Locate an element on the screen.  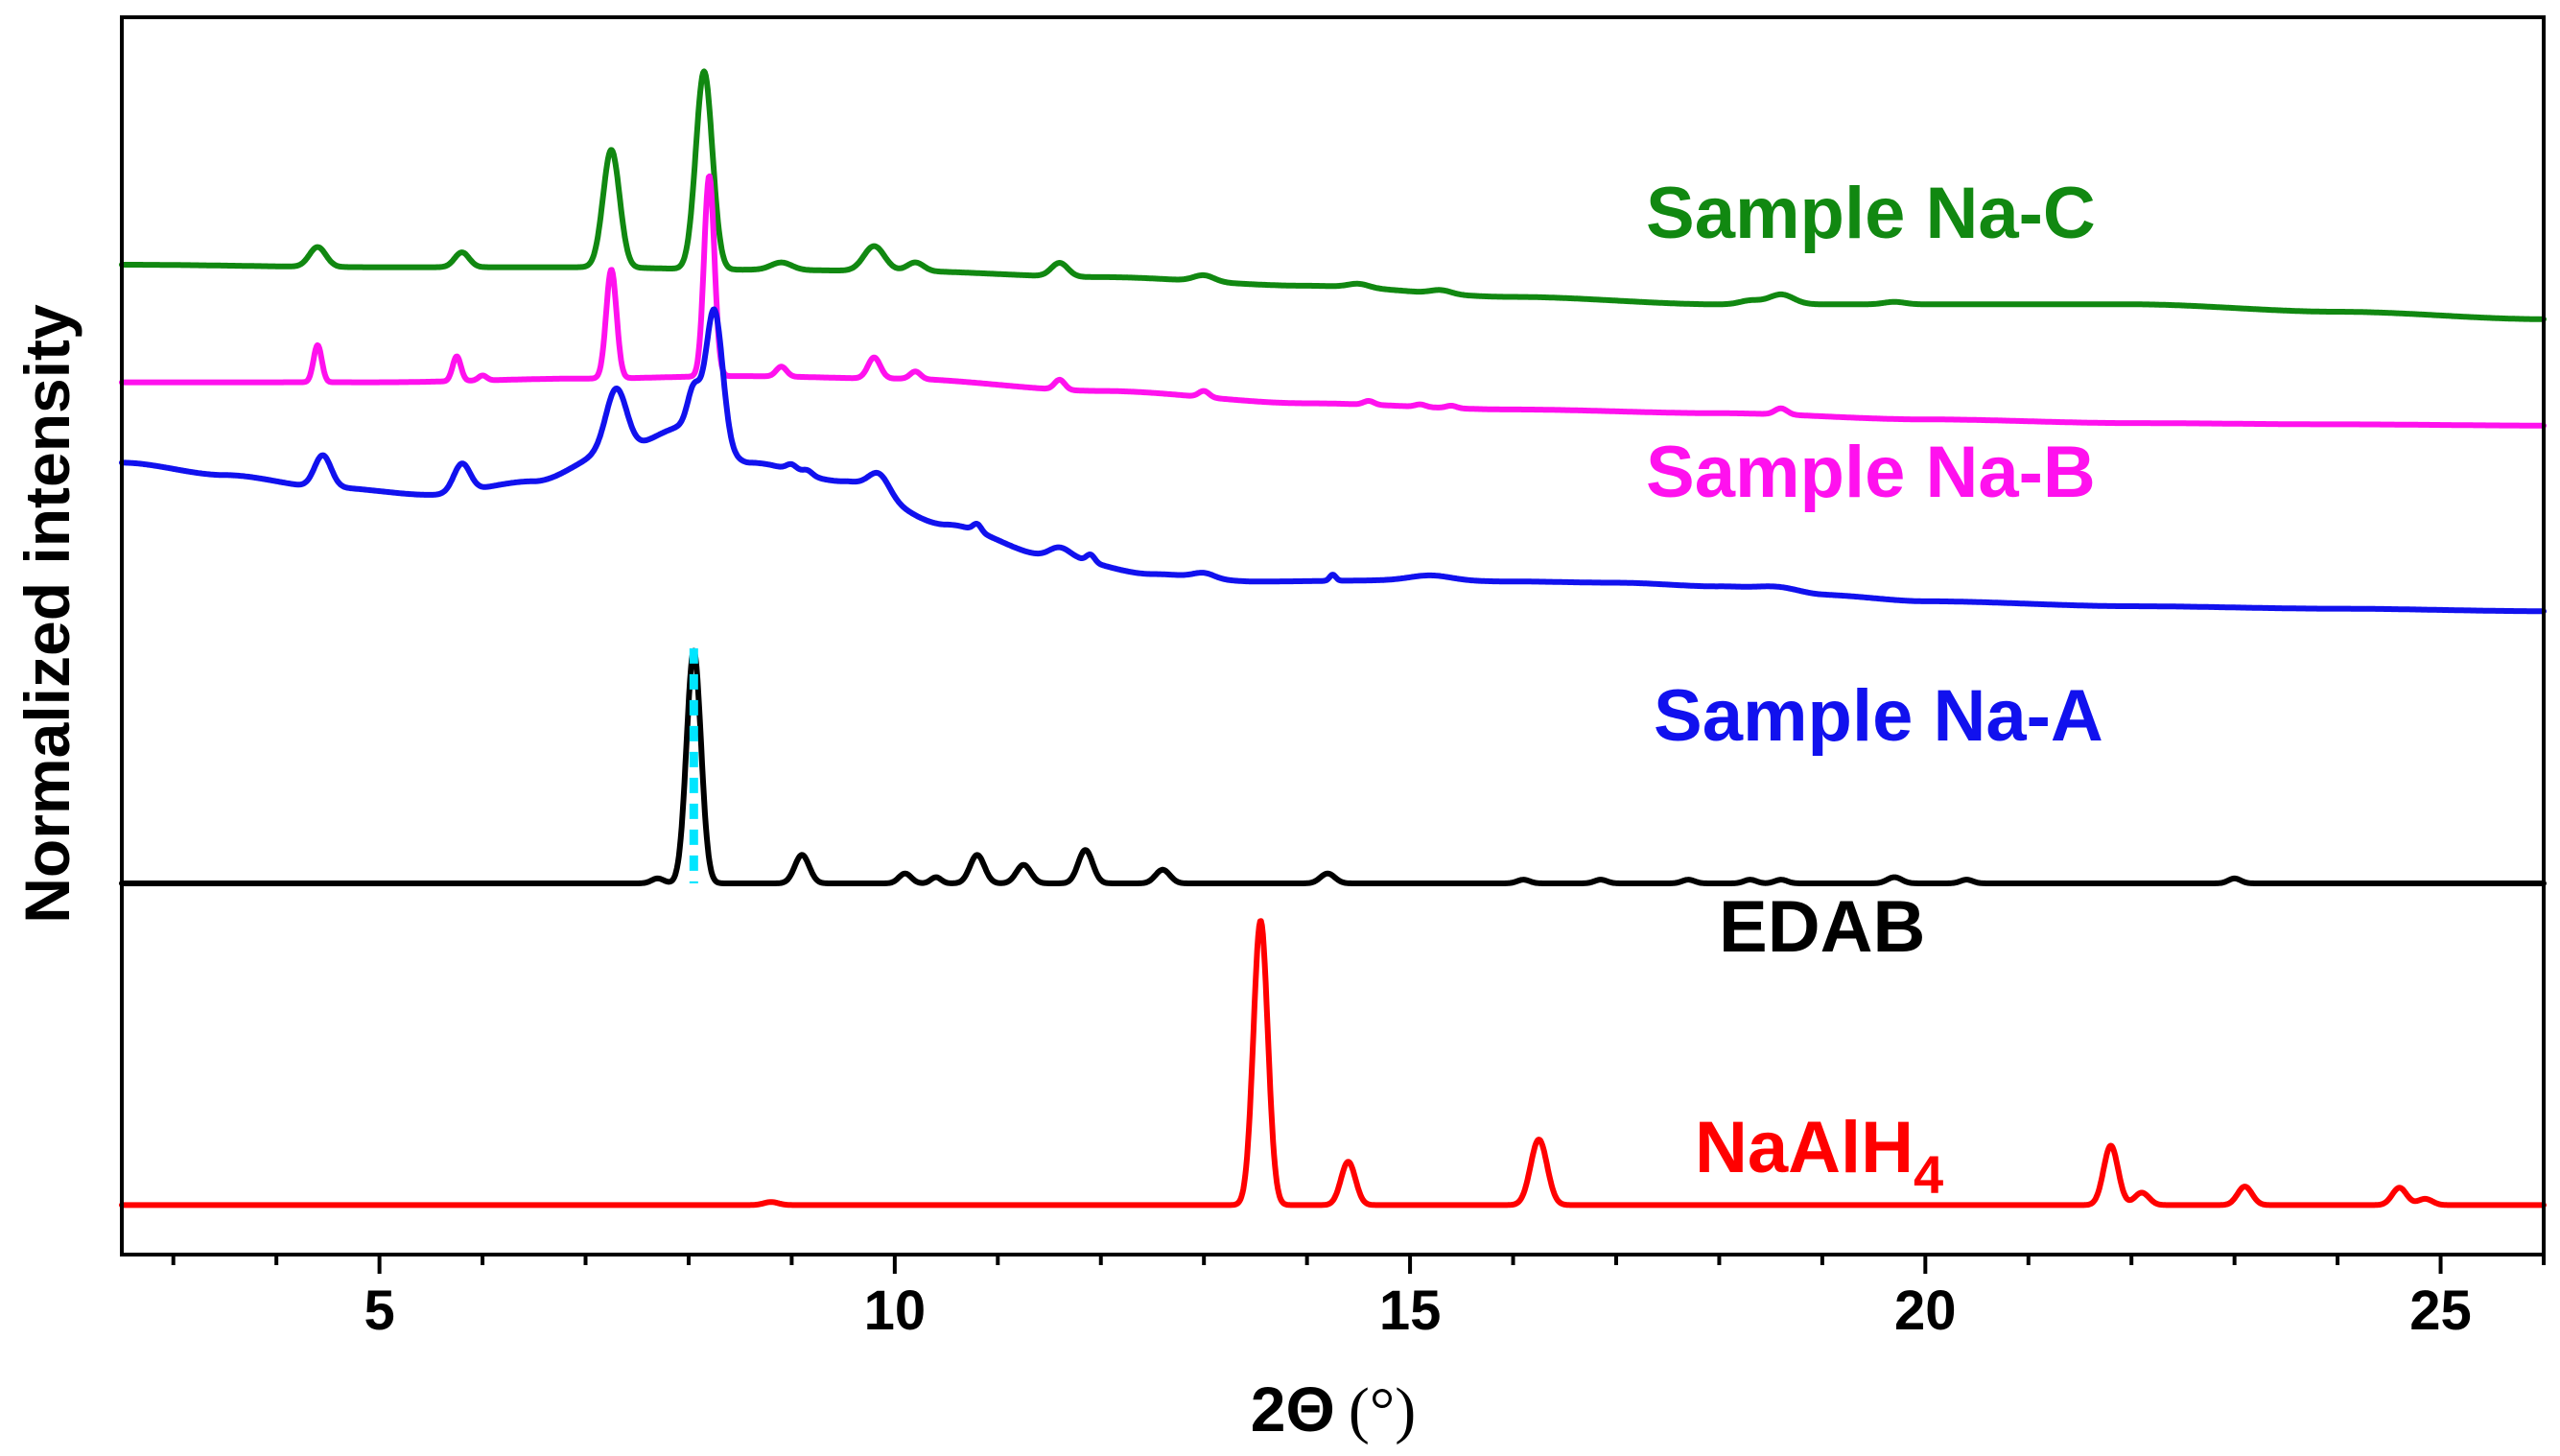
series-label-sample-na-c: Sample Na-C is located at coordinates (1871, 214).